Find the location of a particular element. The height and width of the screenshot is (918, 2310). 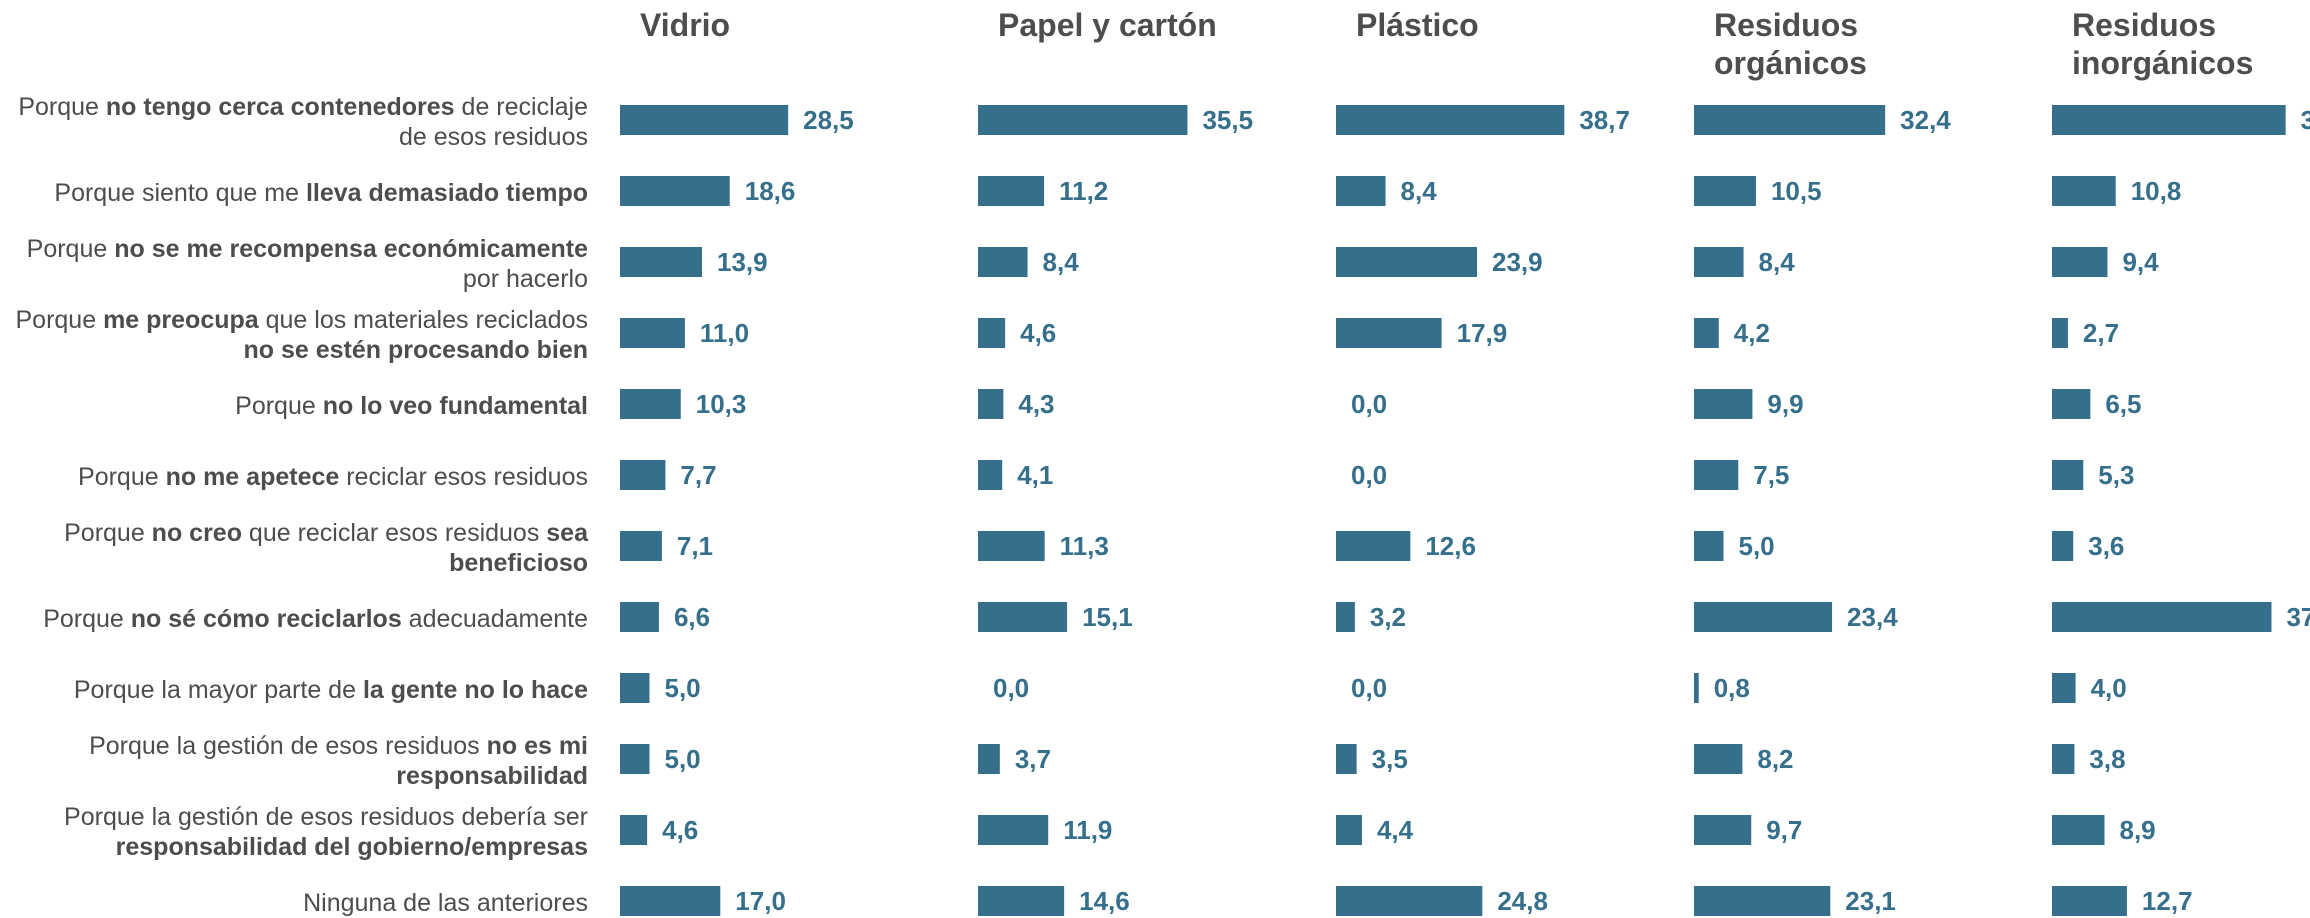

data-label: 7,5 is located at coordinates (1771, 475).